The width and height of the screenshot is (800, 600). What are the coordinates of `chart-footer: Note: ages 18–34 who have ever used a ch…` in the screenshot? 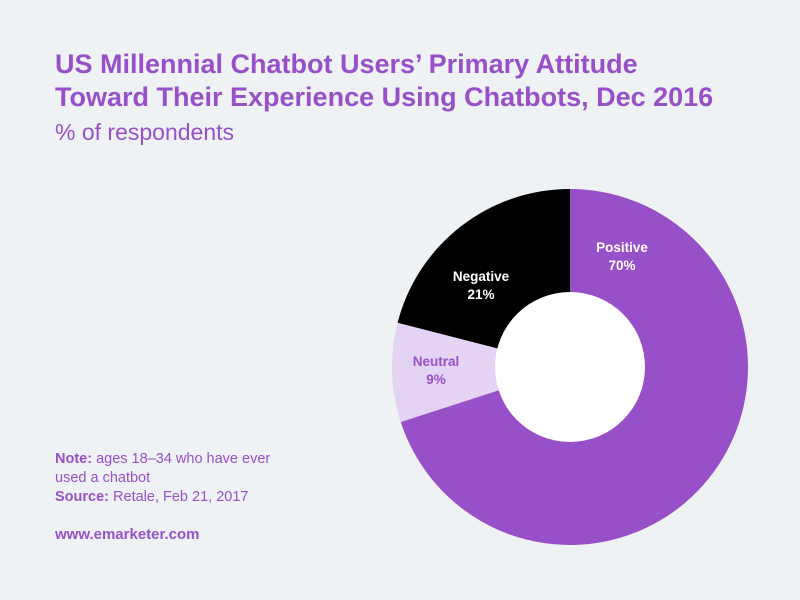 It's located at (205, 497).